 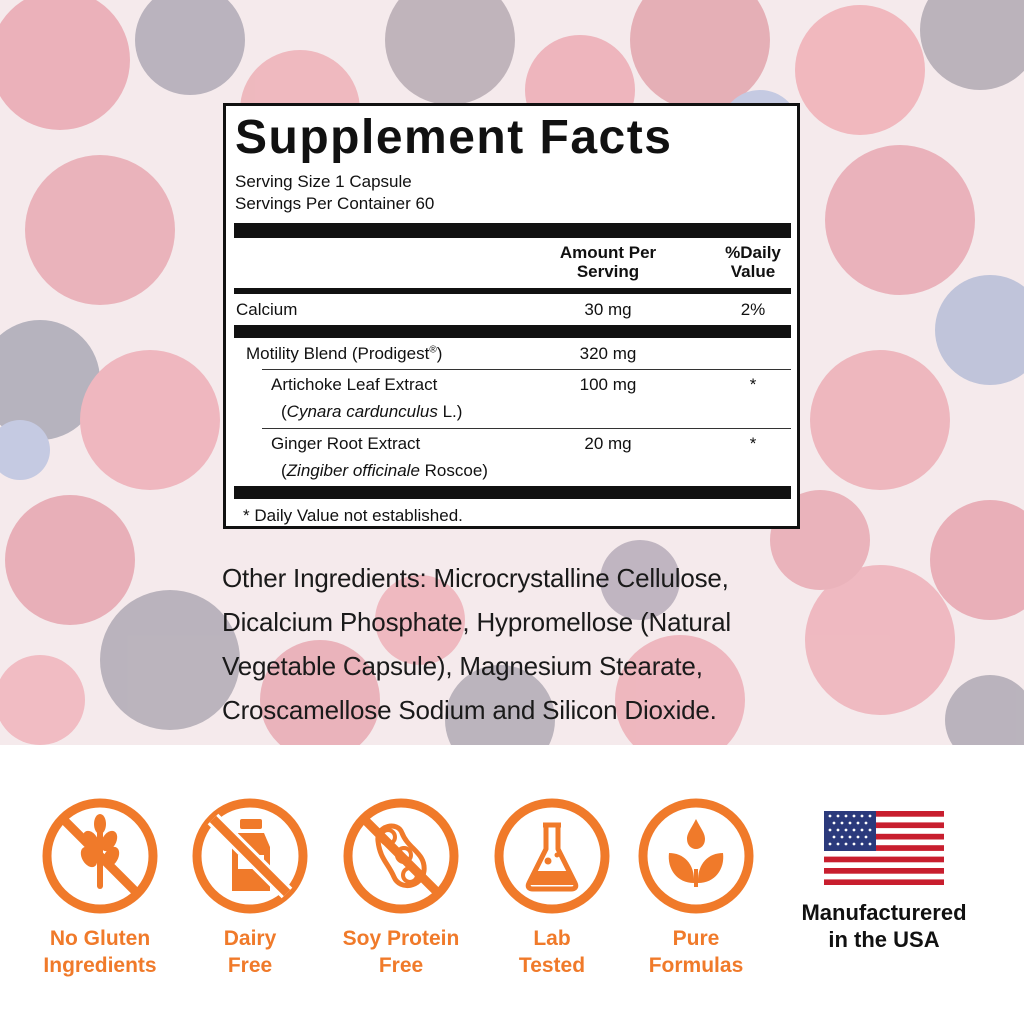 I want to click on badge-label-line1: Dairy, so click(x=250, y=938).